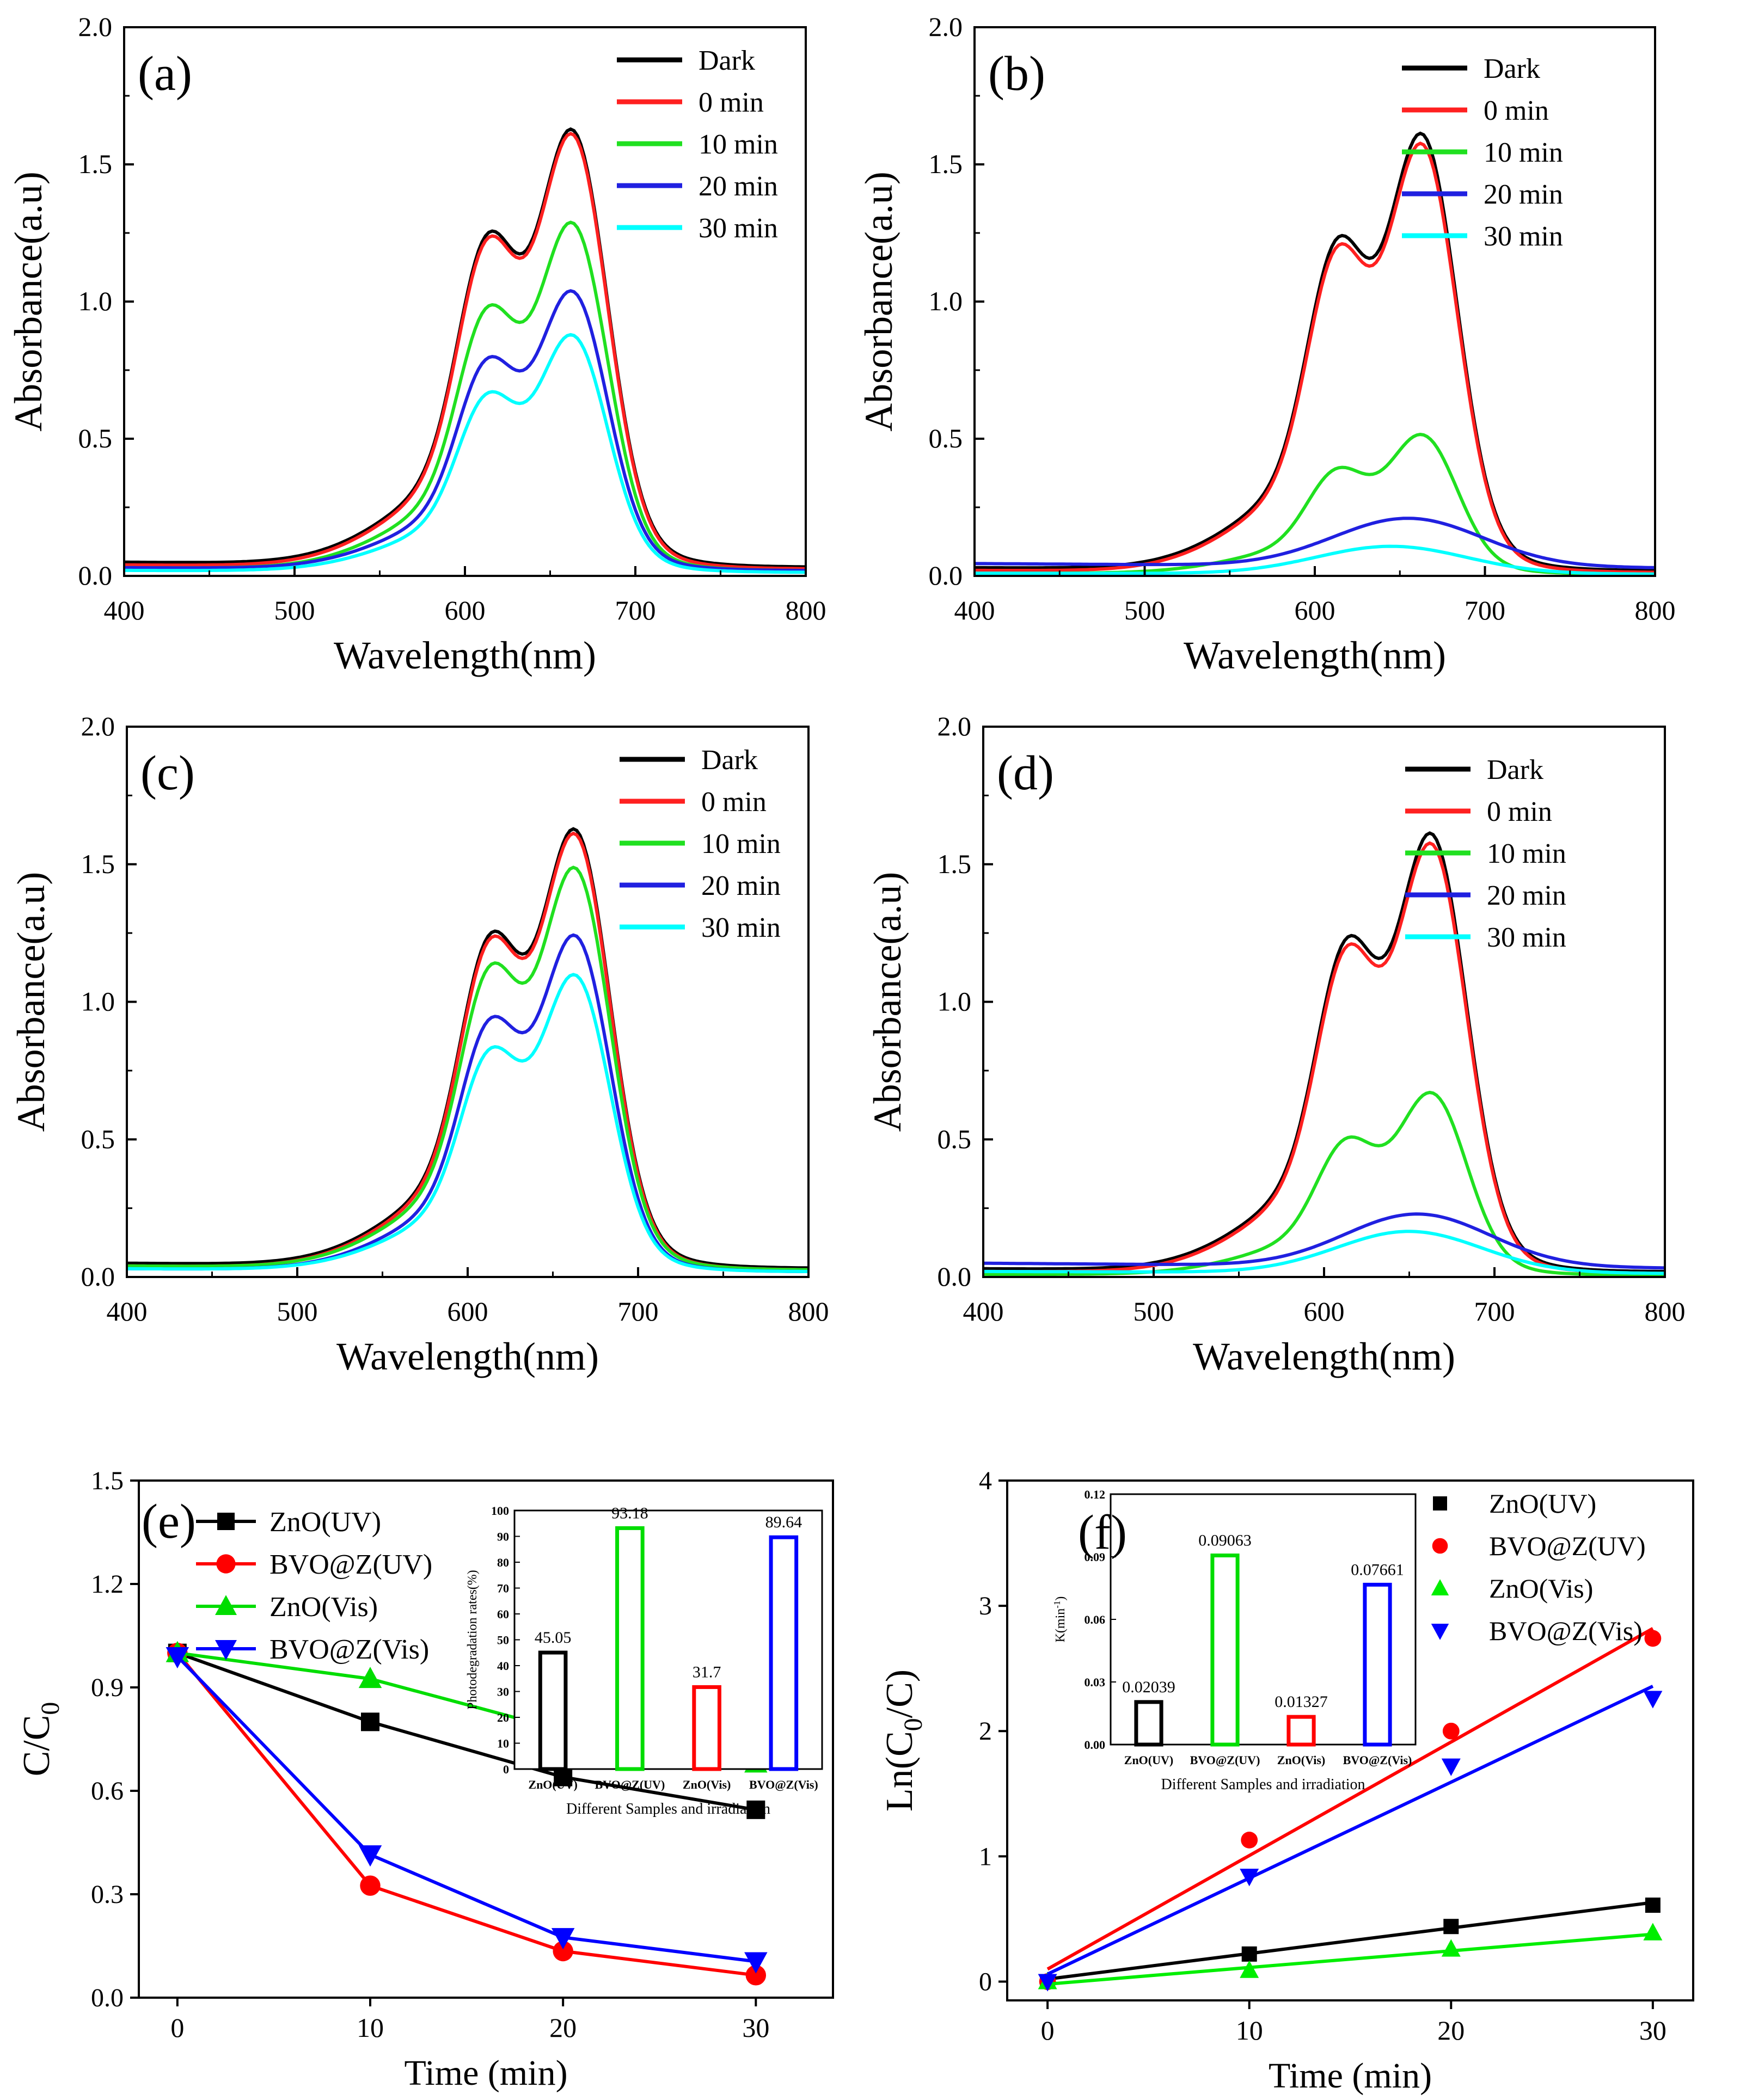  Describe the element at coordinates (323, 1607) in the screenshot. I see `legend-label: ZnO(Vis)` at that location.